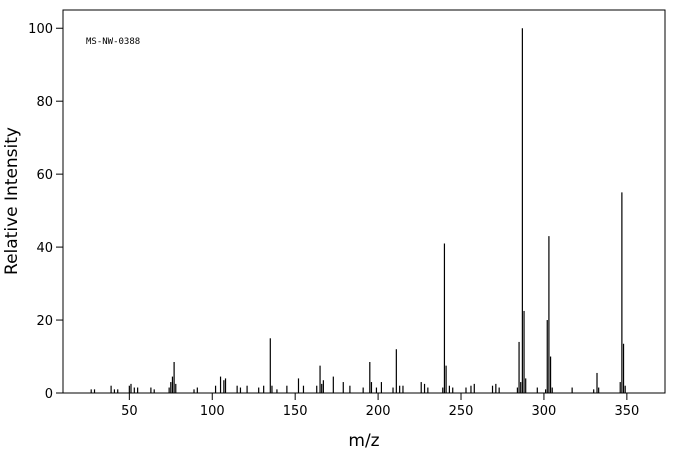  Describe the element at coordinates (378, 411) in the screenshot. I see `x-tick-label: 200` at that location.